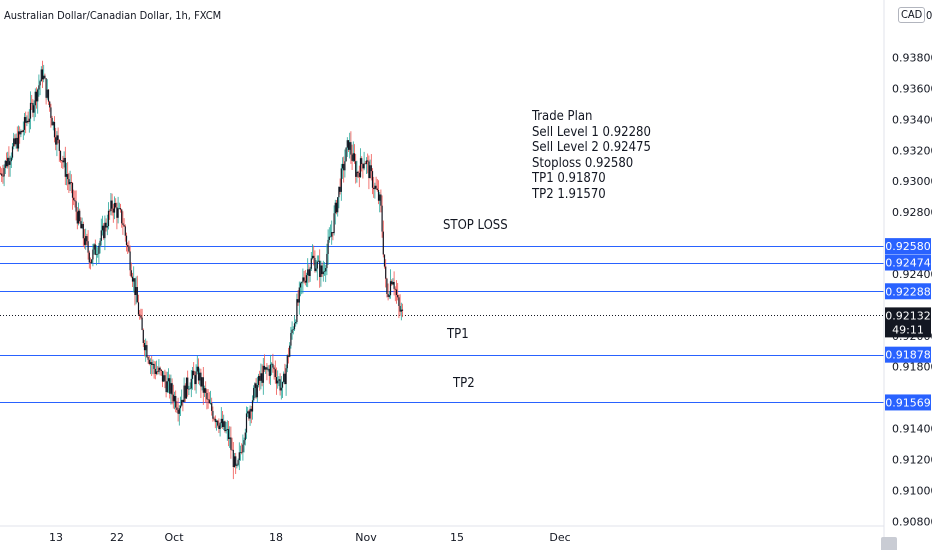 This screenshot has width=932, height=550. What do you see at coordinates (908, 355) in the screenshot?
I see `price-tag-label: 0.91878` at bounding box center [908, 355].